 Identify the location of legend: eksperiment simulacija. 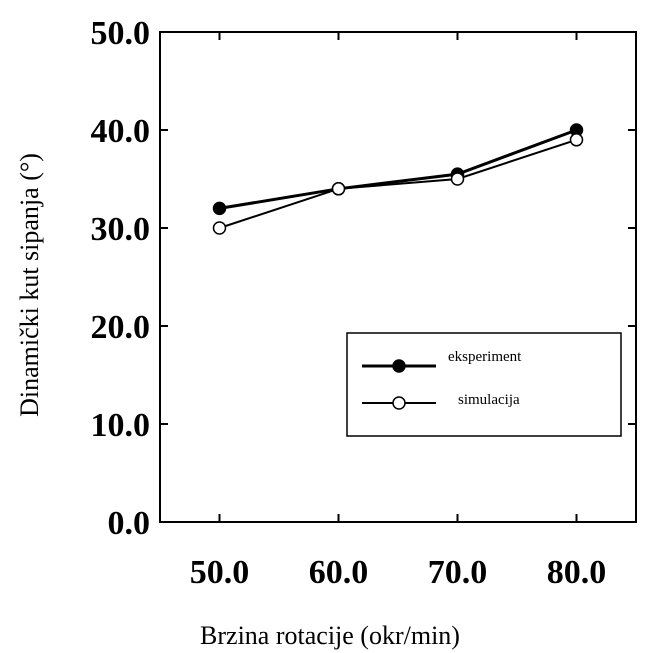
(484, 384).